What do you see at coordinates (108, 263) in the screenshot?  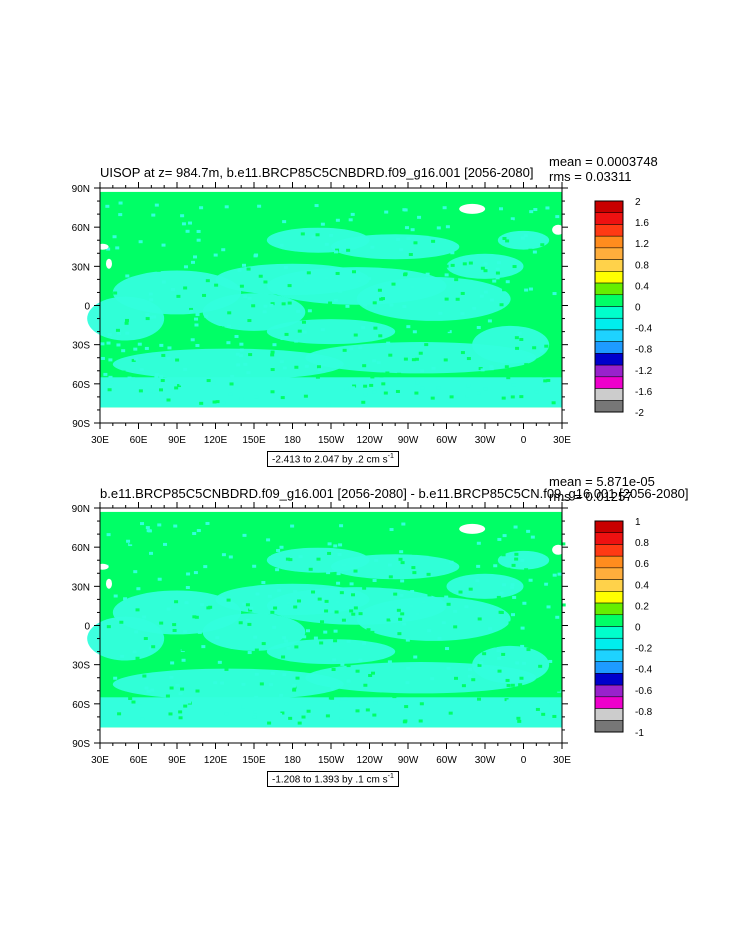 I see `missing-data-region` at bounding box center [108, 263].